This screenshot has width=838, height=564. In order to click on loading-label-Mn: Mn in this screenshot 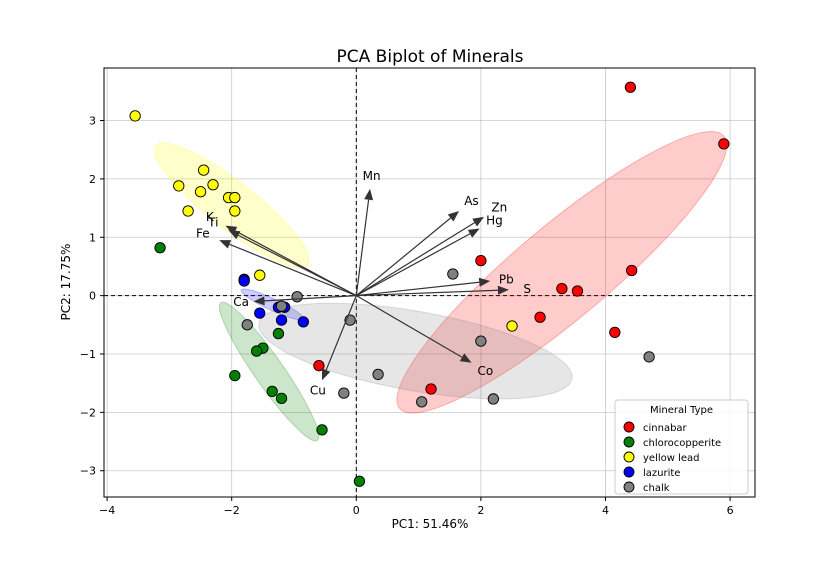, I will do `click(372, 176)`.